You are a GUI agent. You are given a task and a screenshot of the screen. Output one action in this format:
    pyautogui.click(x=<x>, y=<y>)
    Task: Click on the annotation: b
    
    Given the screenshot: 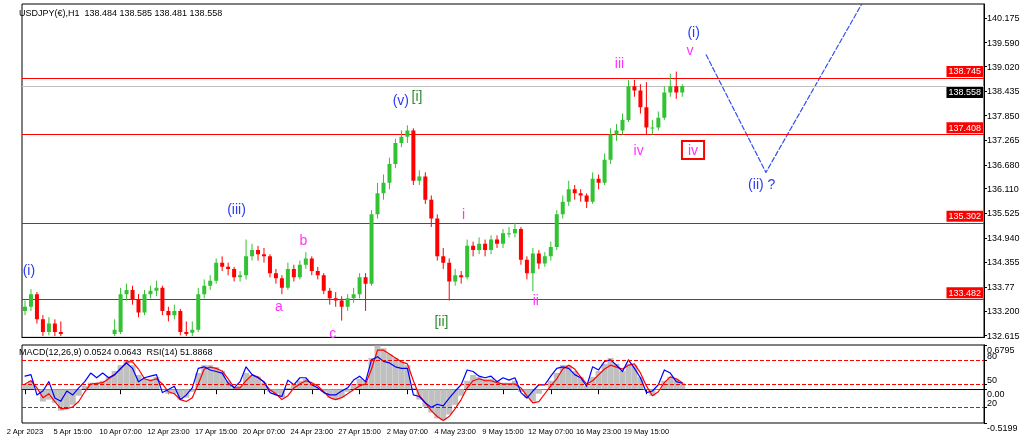 What is the action you would take?
    pyautogui.click(x=303, y=240)
    